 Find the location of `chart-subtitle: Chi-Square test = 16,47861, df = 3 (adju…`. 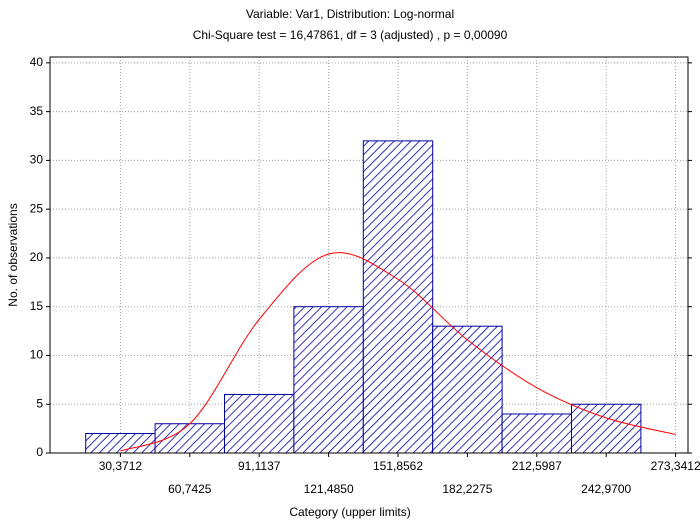

chart-subtitle: Chi-Square test = 16,47861, df = 3 (adju… is located at coordinates (350, 35).